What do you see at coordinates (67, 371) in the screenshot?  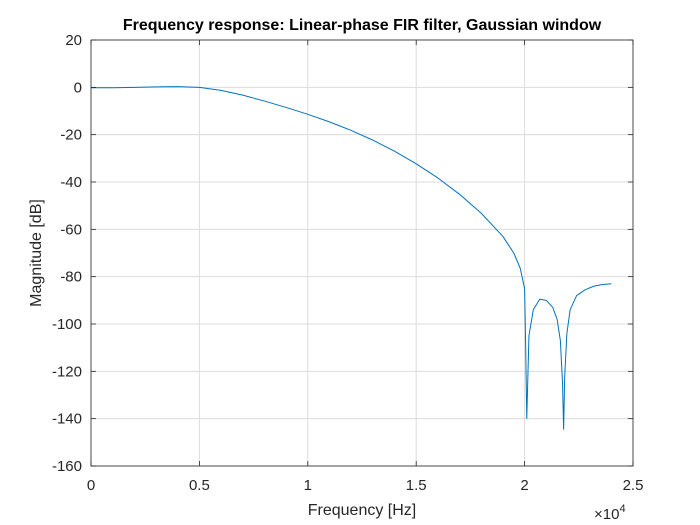 I see `y-tick-label: -120` at bounding box center [67, 371].